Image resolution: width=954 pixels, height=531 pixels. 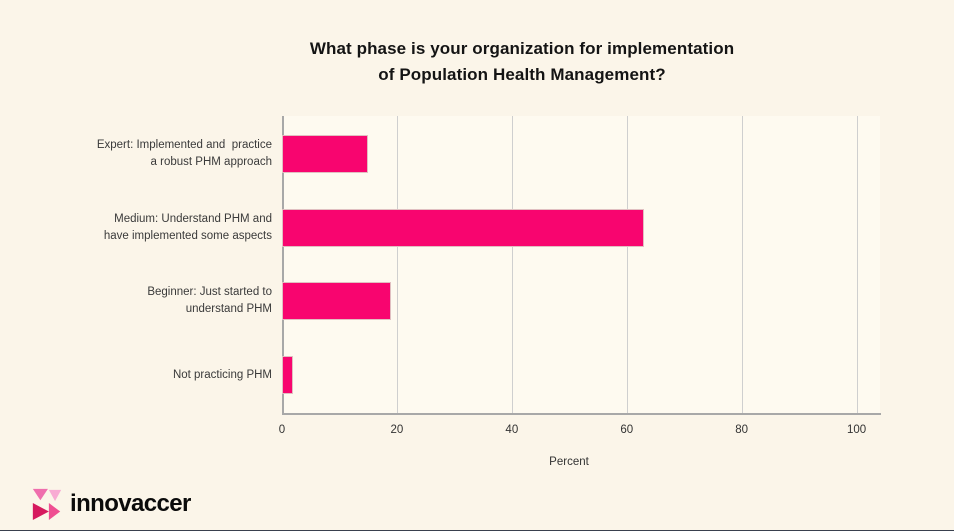 What do you see at coordinates (569, 462) in the screenshot?
I see `x-axis-title: Percent` at bounding box center [569, 462].